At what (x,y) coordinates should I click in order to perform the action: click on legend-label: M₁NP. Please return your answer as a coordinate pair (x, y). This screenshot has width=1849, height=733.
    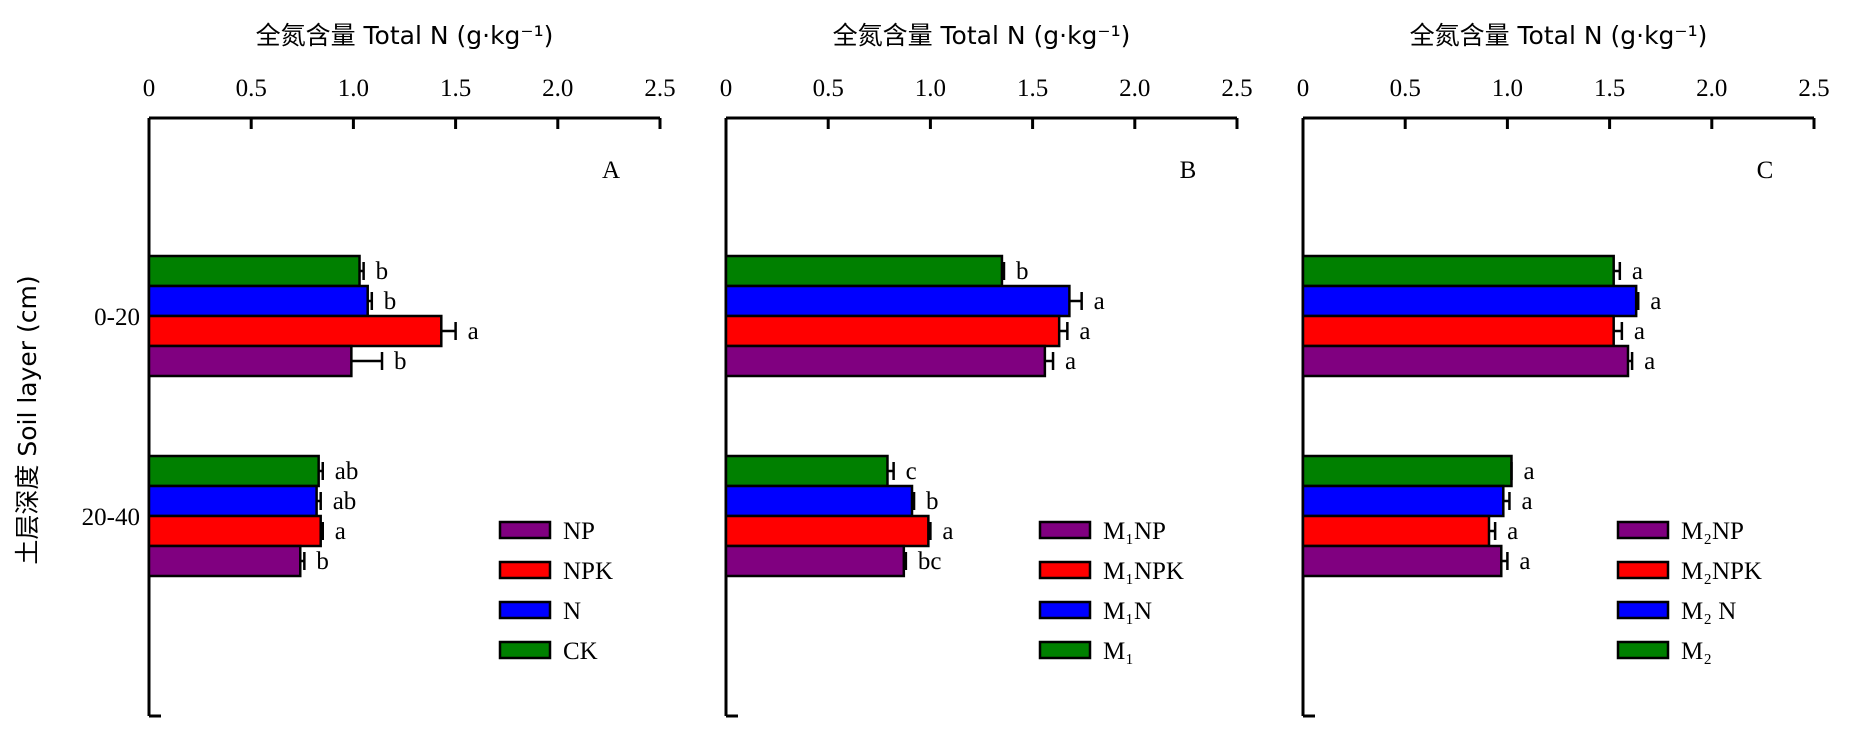
    Looking at the image, I should click on (1134, 531).